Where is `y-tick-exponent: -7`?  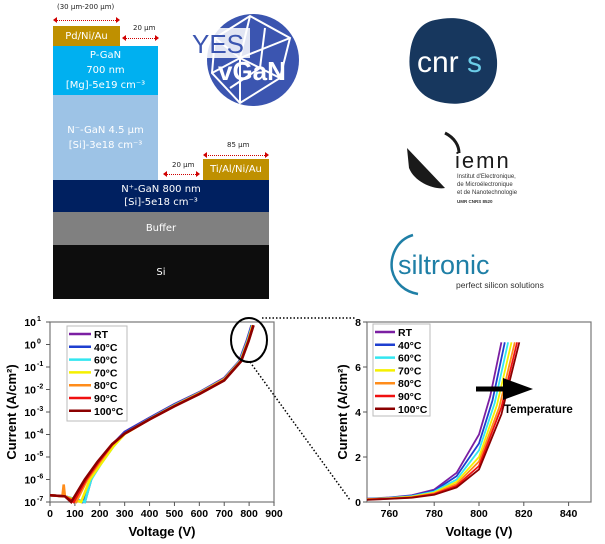
y-tick-exponent: -7 is located at coordinates (40, 499).